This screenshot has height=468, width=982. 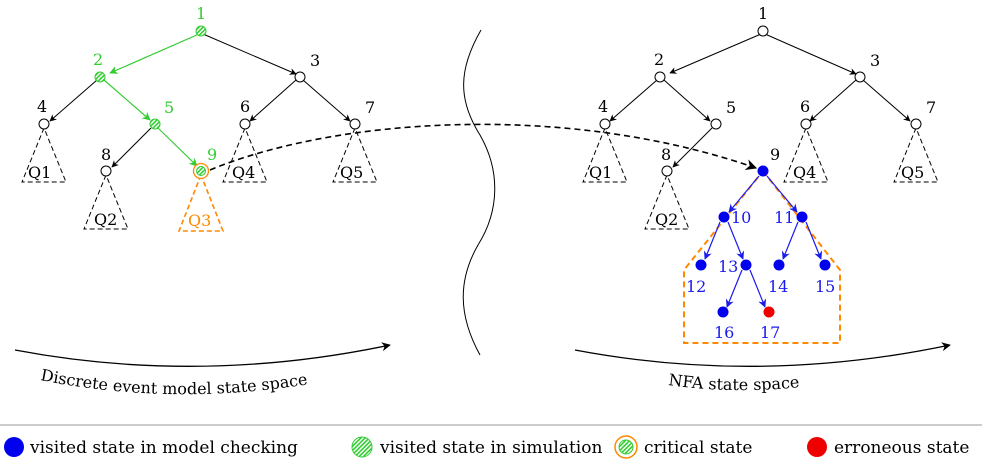 I want to click on right-subtree-q4, so click(x=806, y=154).